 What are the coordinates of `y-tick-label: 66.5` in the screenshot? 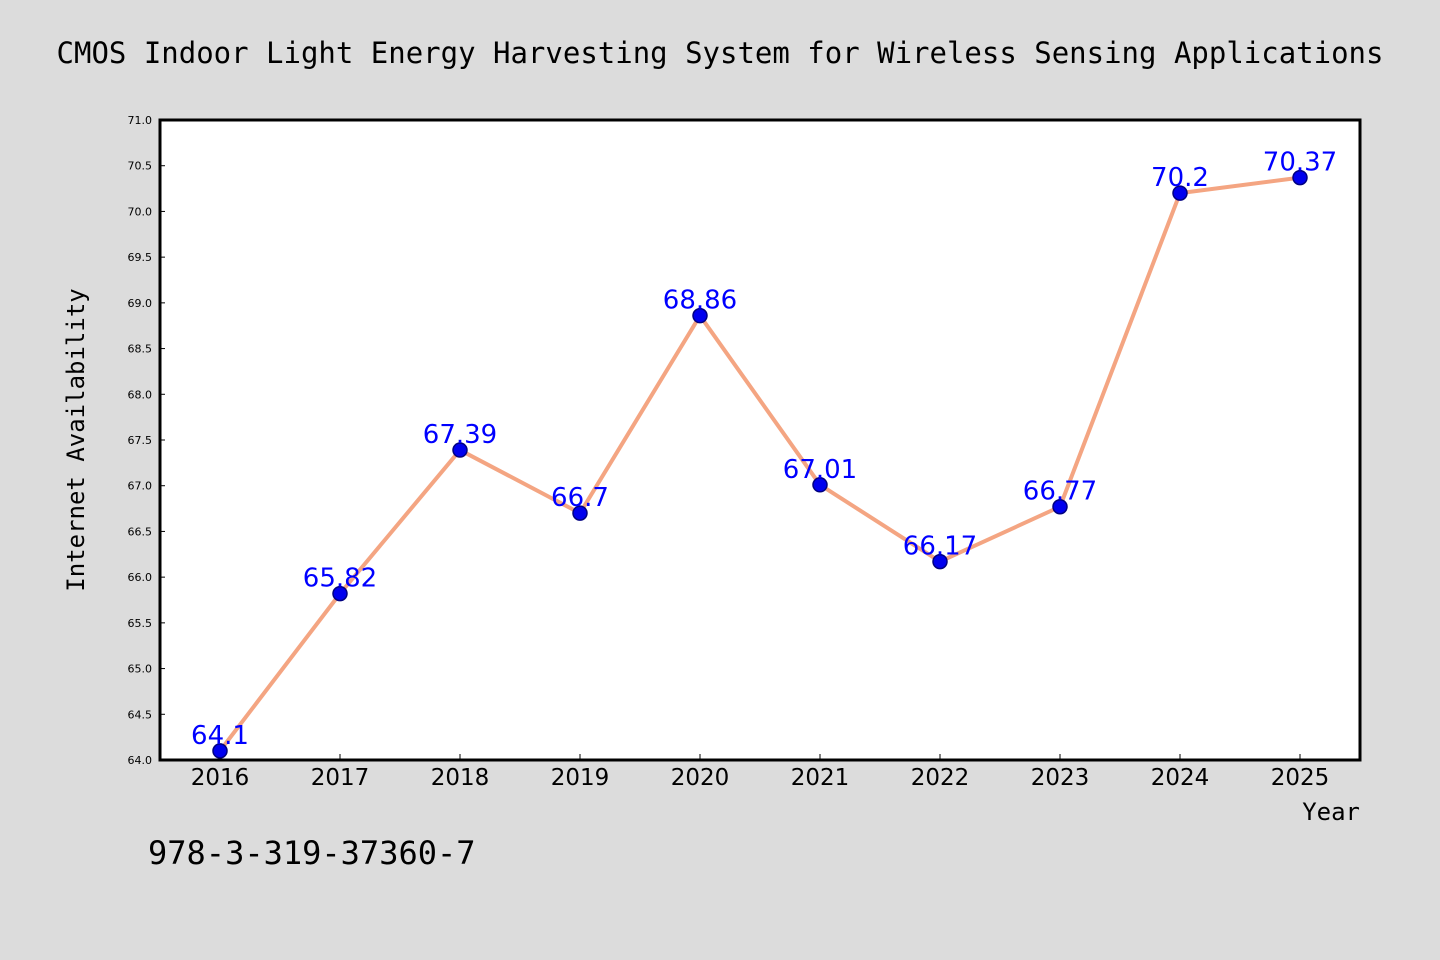 It's located at (140, 531).